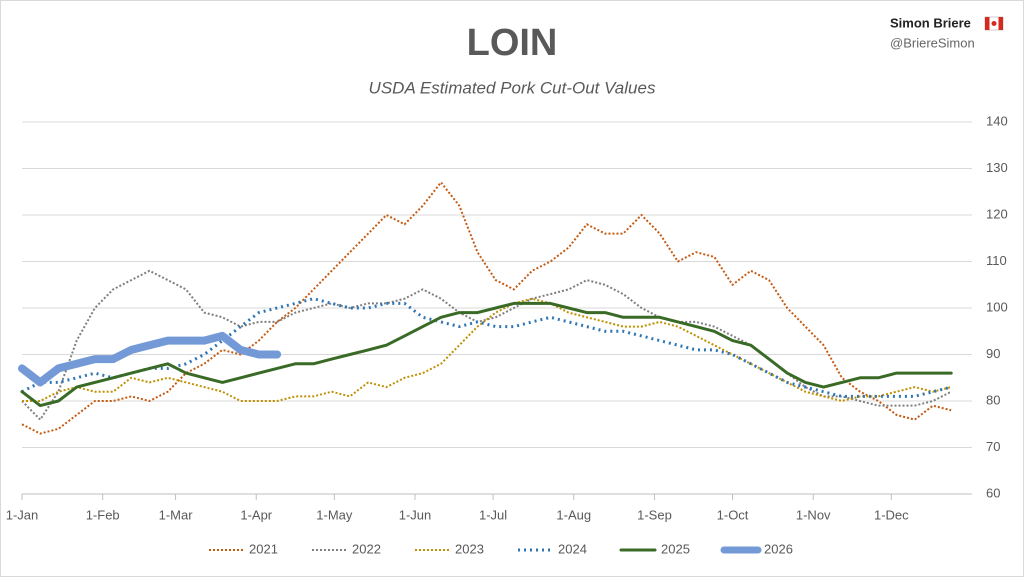 The height and width of the screenshot is (577, 1024). I want to click on x-tick-label: 1-Apr, so click(256, 514).